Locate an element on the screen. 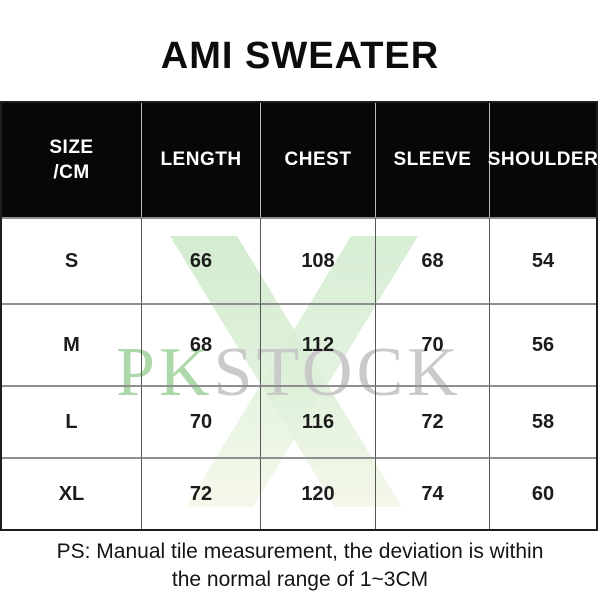 The width and height of the screenshot is (600, 600). header-size-line1: SIZE is located at coordinates (71, 147).